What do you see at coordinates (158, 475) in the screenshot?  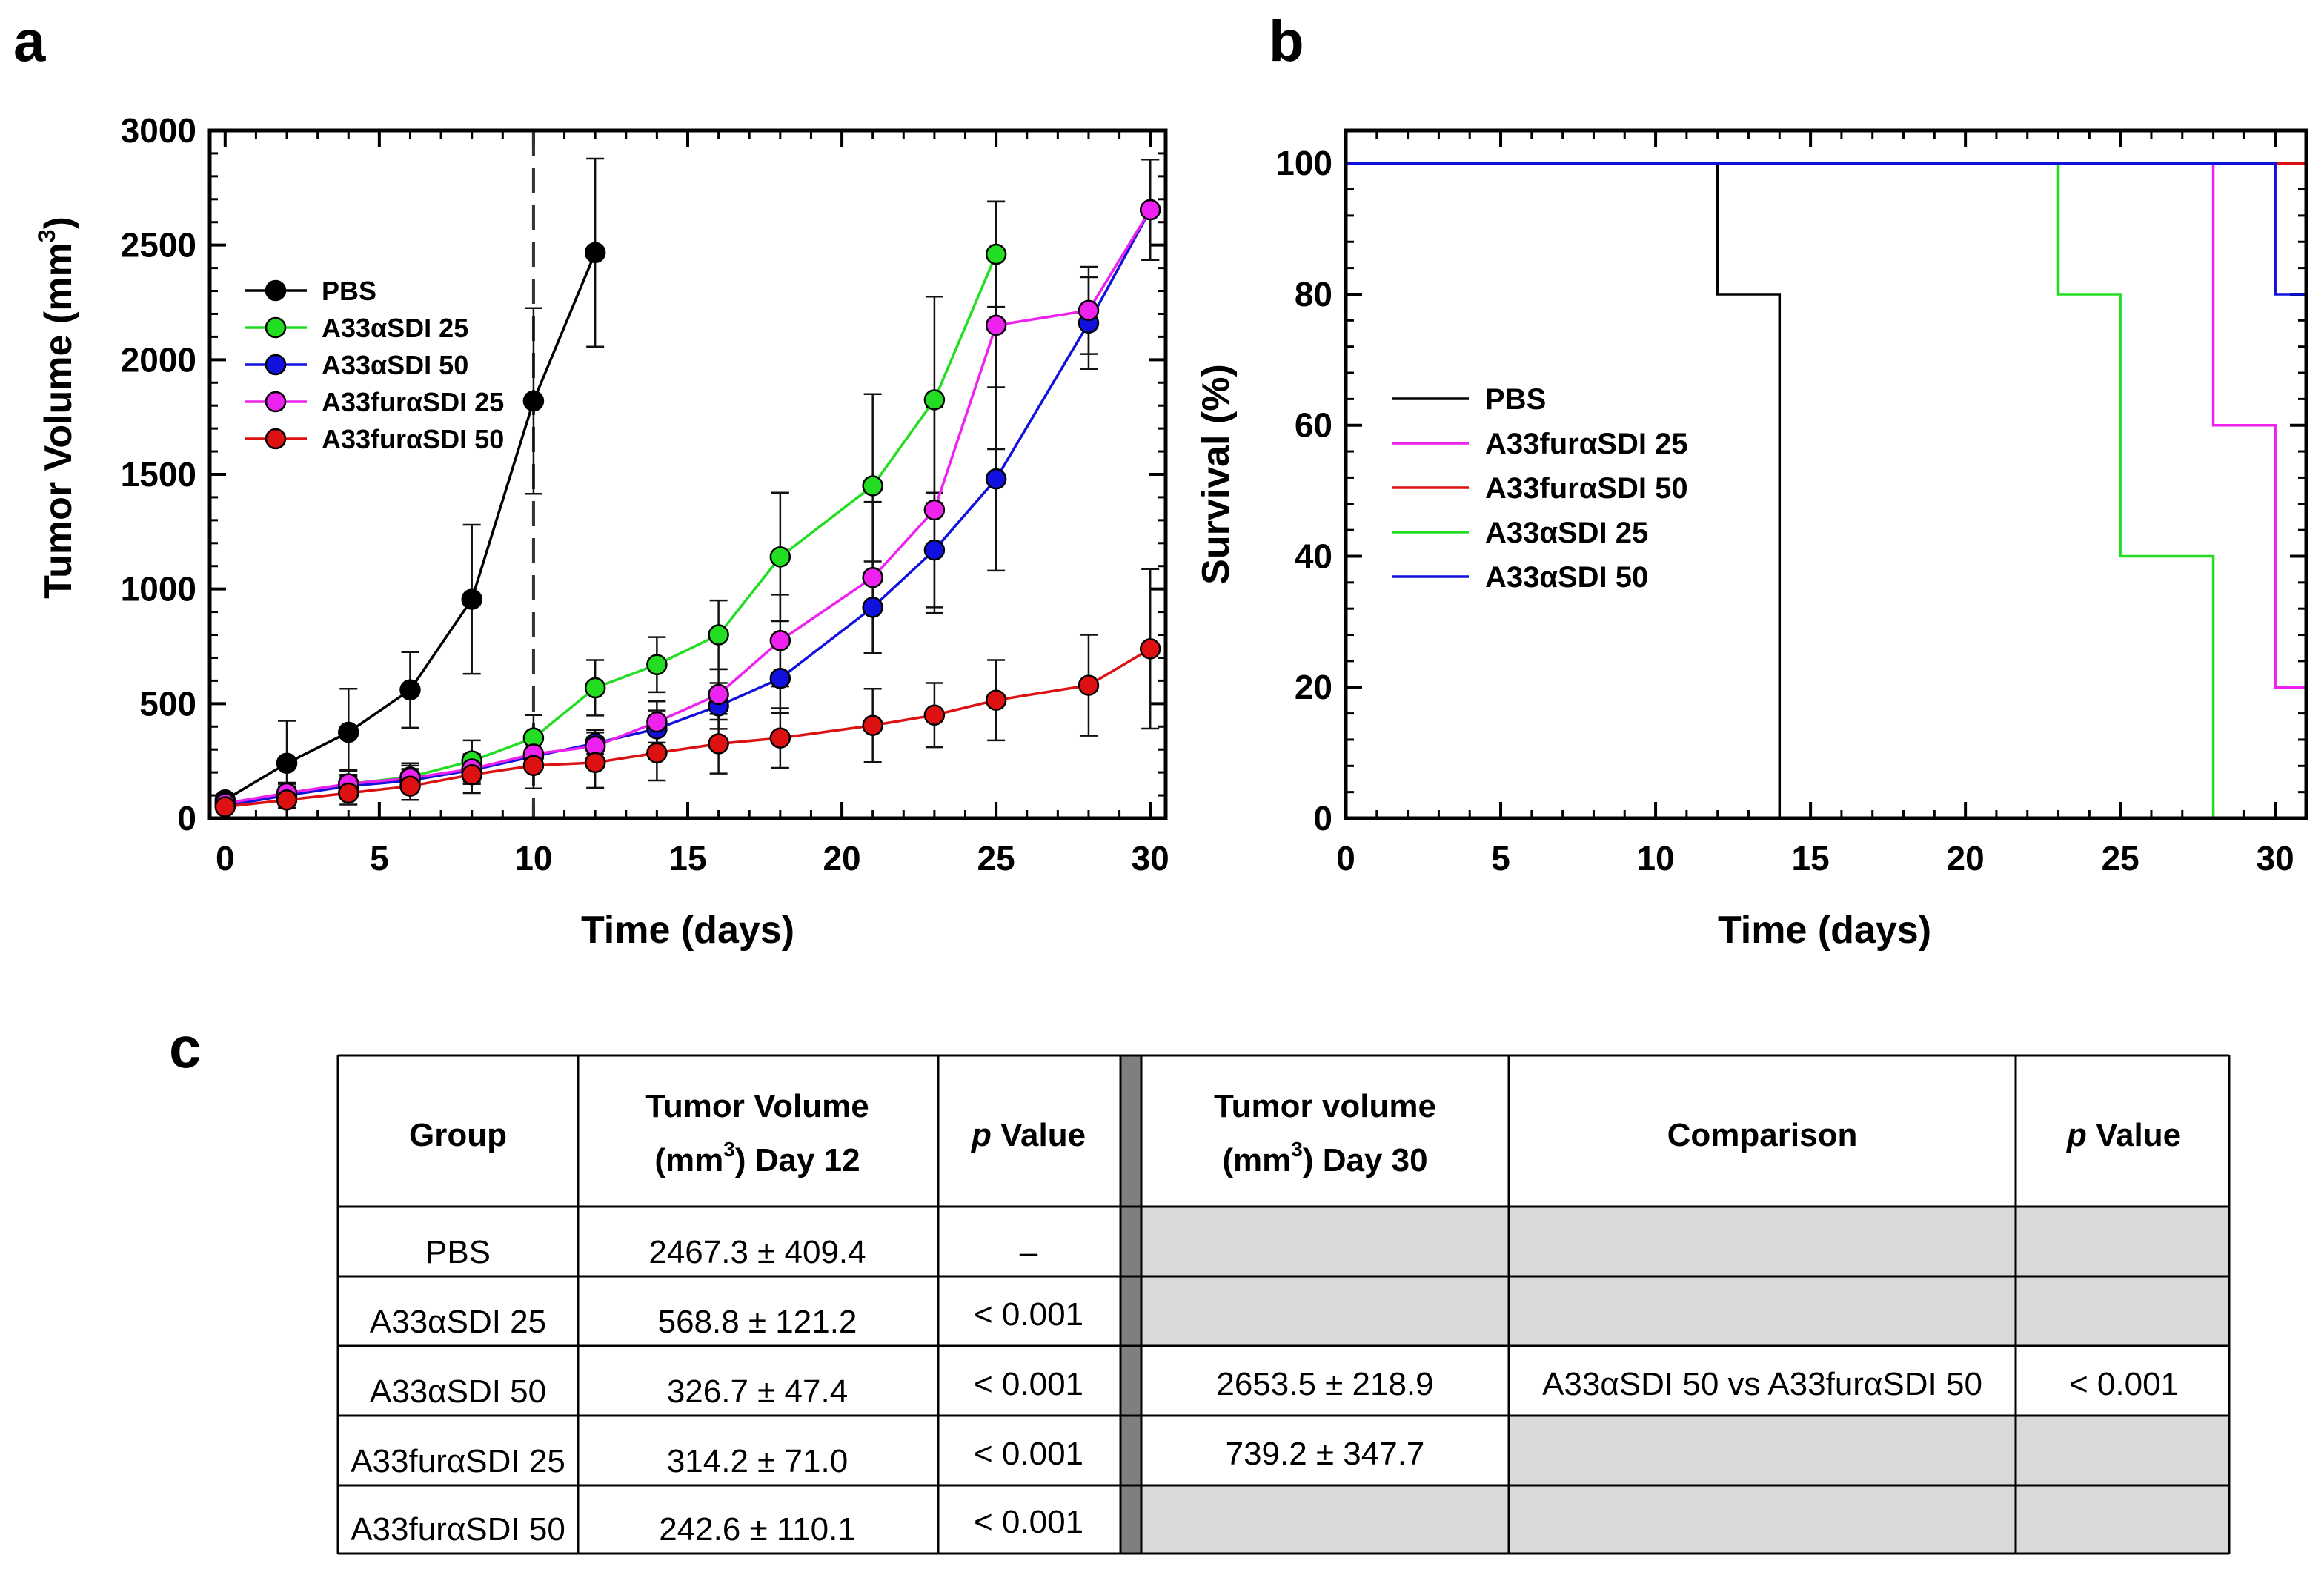 I see `a-ytick-label: 1500` at bounding box center [158, 475].